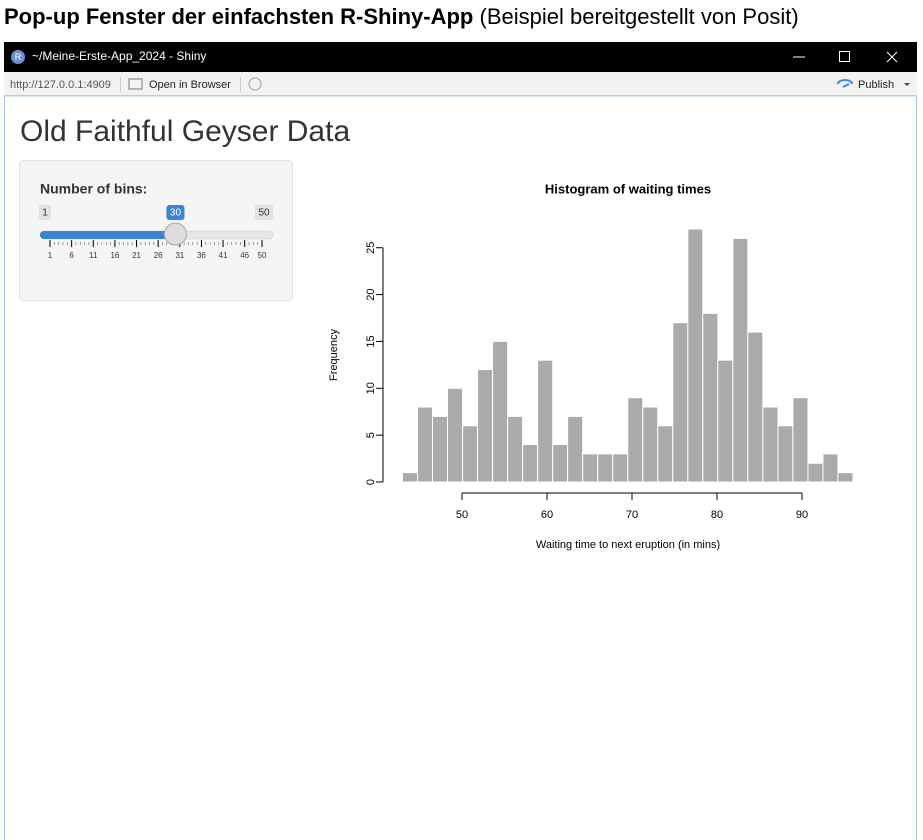 The width and height of the screenshot is (923, 840). I want to click on publish-icon, so click(845, 83).